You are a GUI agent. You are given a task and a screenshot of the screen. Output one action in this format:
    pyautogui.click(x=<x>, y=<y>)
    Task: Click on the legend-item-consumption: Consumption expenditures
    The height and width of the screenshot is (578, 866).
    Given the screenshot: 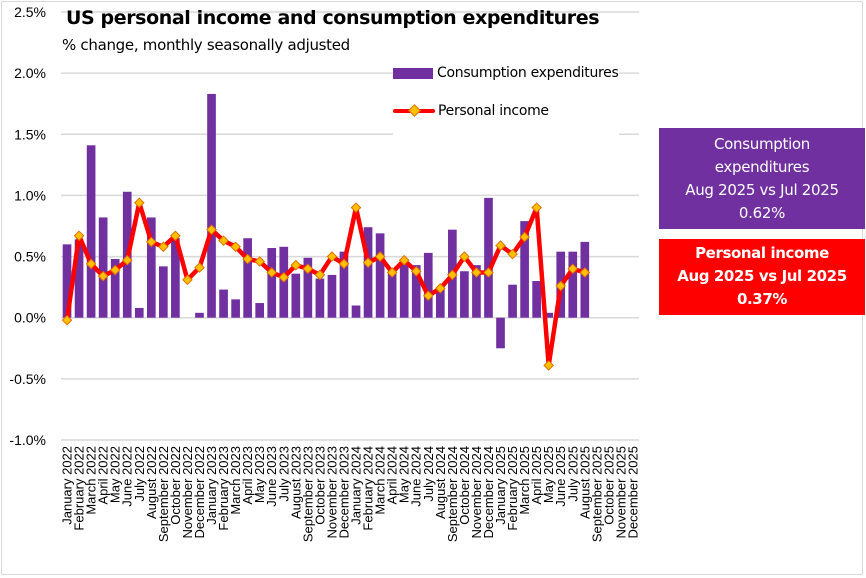 What is the action you would take?
    pyautogui.click(x=506, y=73)
    